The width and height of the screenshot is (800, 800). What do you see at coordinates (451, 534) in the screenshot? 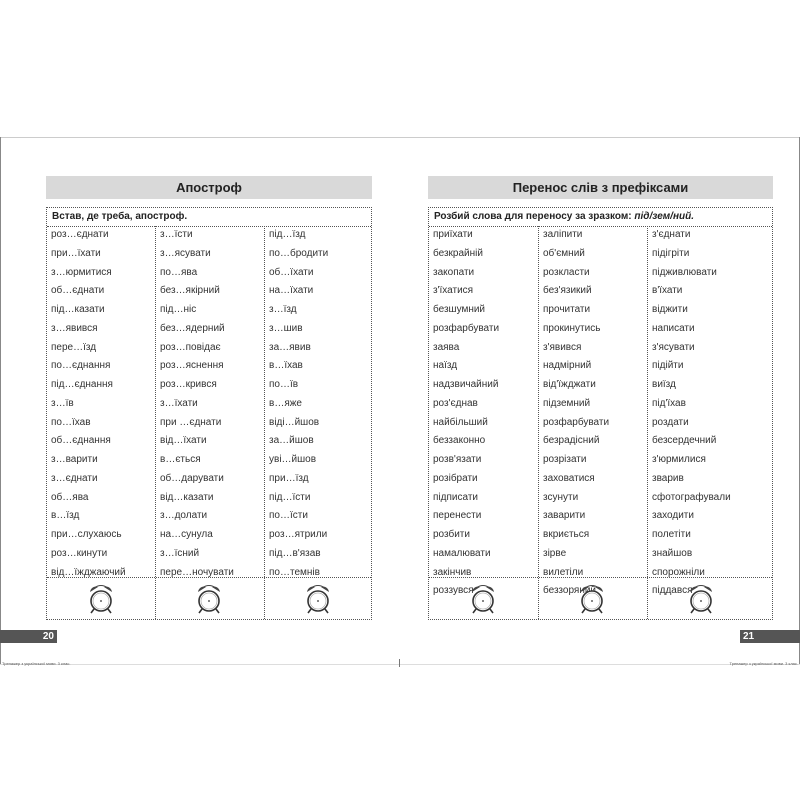
I see `word-cell: розбити` at bounding box center [451, 534].